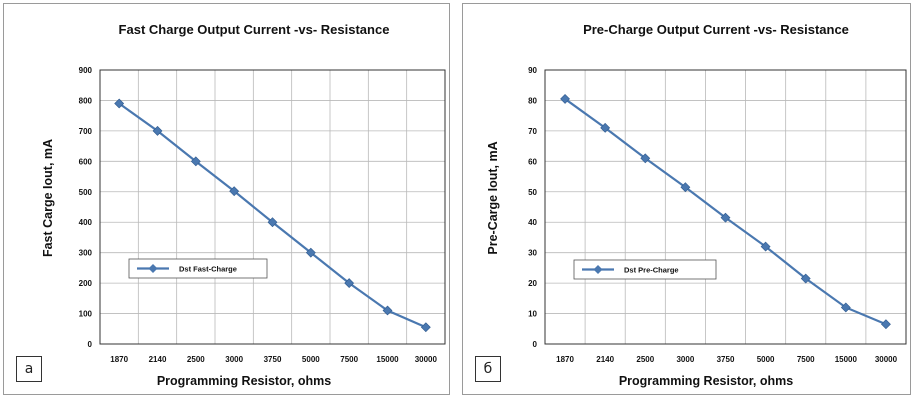 Image resolution: width=916 pixels, height=402 pixels. I want to click on y-tick-label: 500, so click(86, 192).